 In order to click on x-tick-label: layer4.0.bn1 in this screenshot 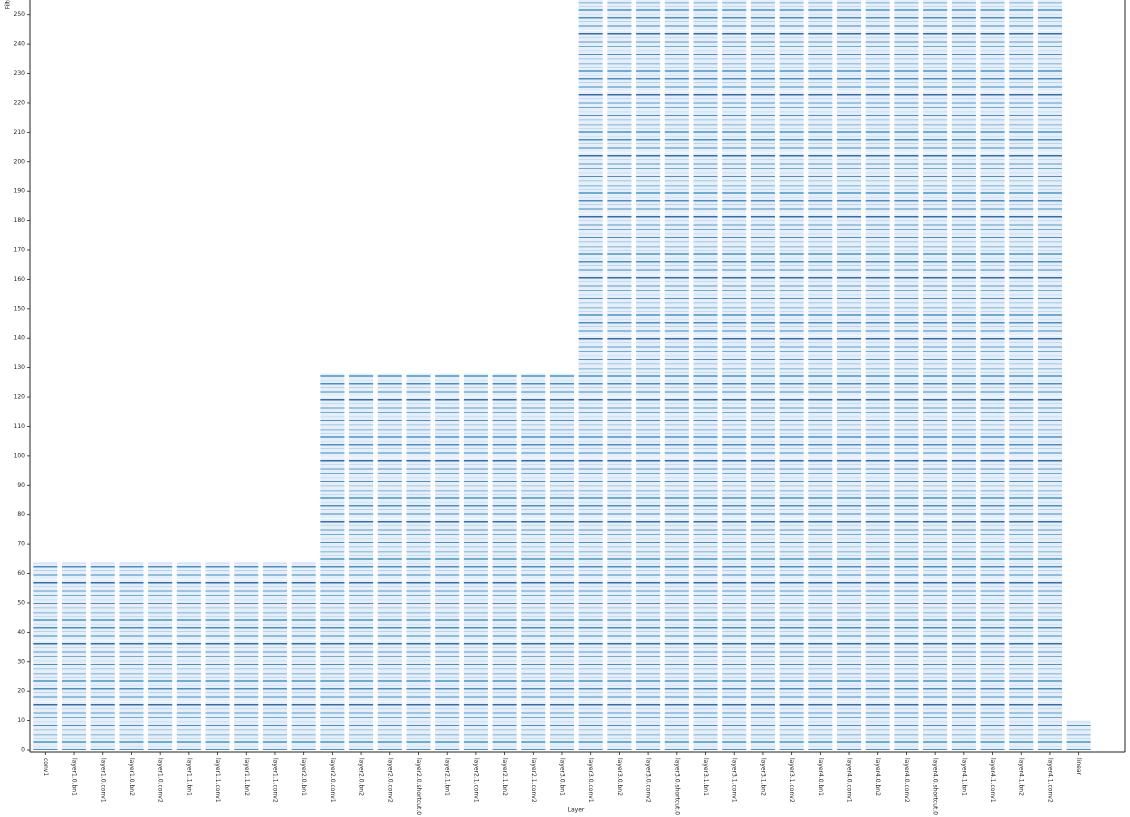, I will do `click(820, 777)`.